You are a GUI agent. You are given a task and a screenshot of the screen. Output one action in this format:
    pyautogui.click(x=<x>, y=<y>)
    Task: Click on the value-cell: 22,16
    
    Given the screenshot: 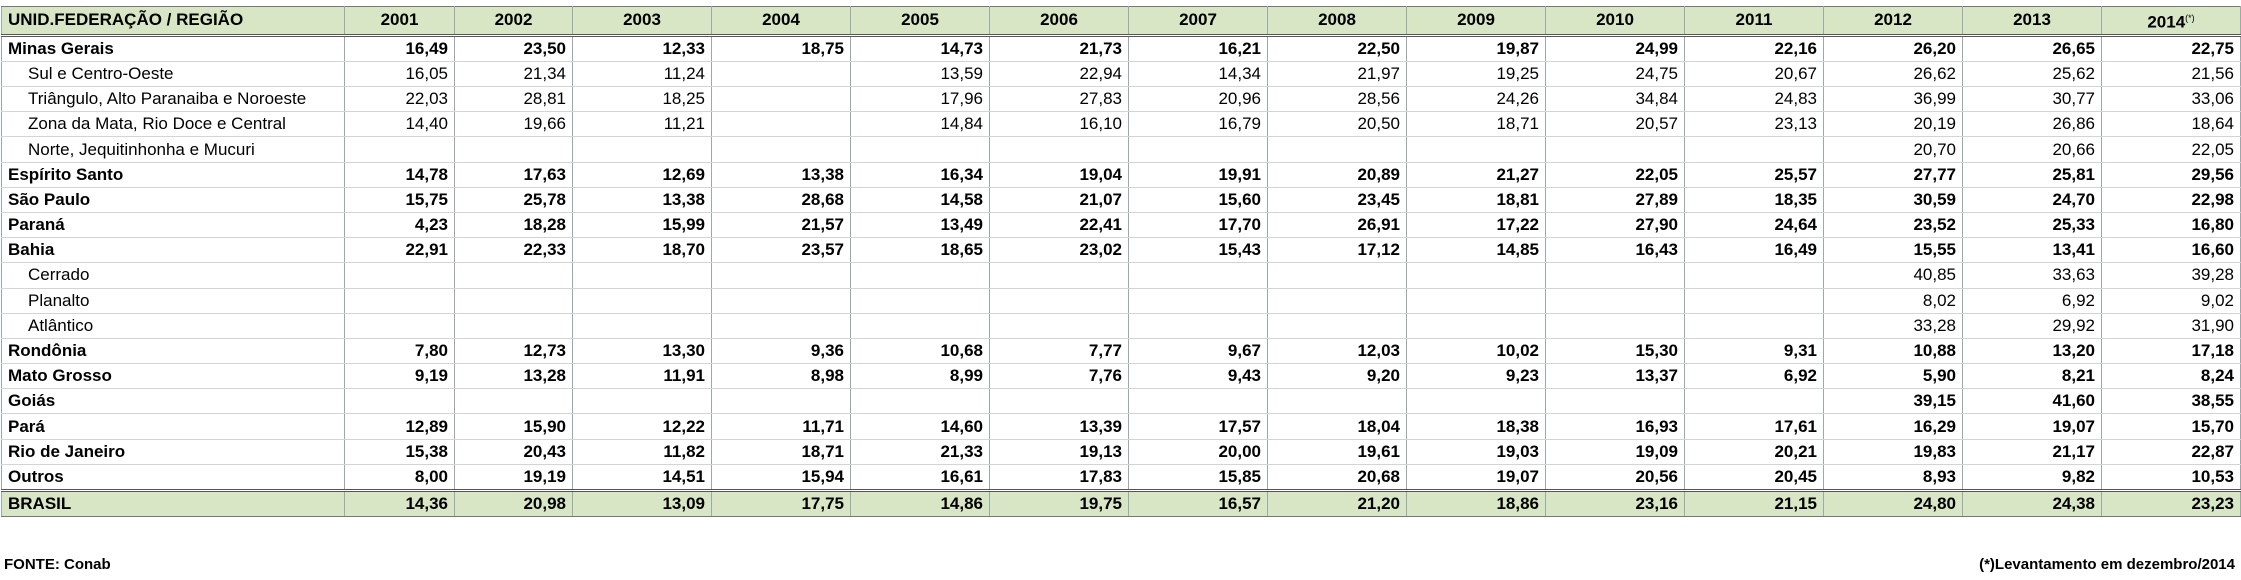 What is the action you would take?
    pyautogui.click(x=1754, y=48)
    